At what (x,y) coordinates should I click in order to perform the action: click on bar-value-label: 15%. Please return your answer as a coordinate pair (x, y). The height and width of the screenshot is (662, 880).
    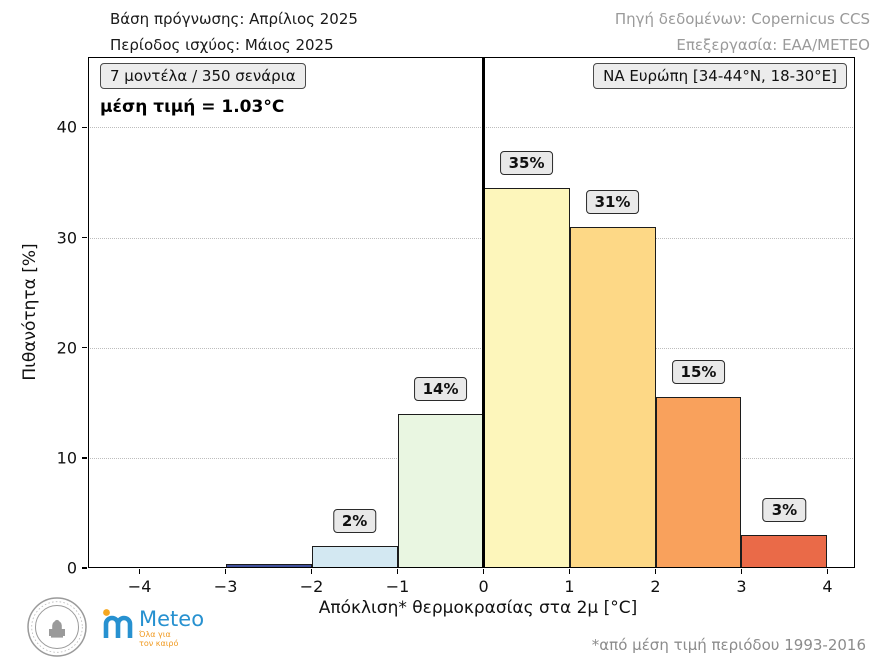
    Looking at the image, I should click on (698, 372).